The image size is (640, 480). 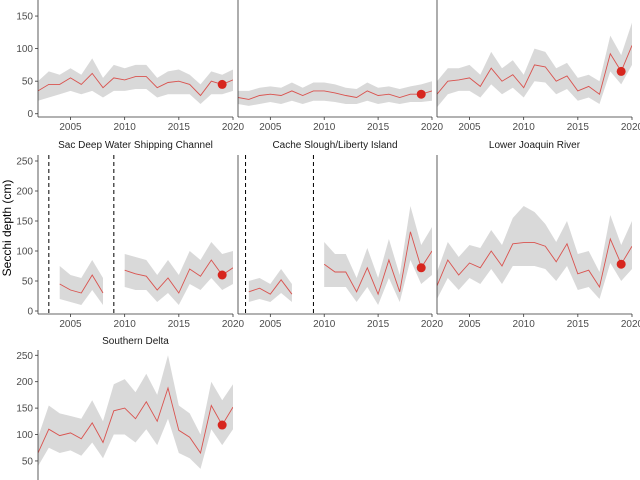 I want to click on panel-title: Lower Joaquin River, so click(x=535, y=145).